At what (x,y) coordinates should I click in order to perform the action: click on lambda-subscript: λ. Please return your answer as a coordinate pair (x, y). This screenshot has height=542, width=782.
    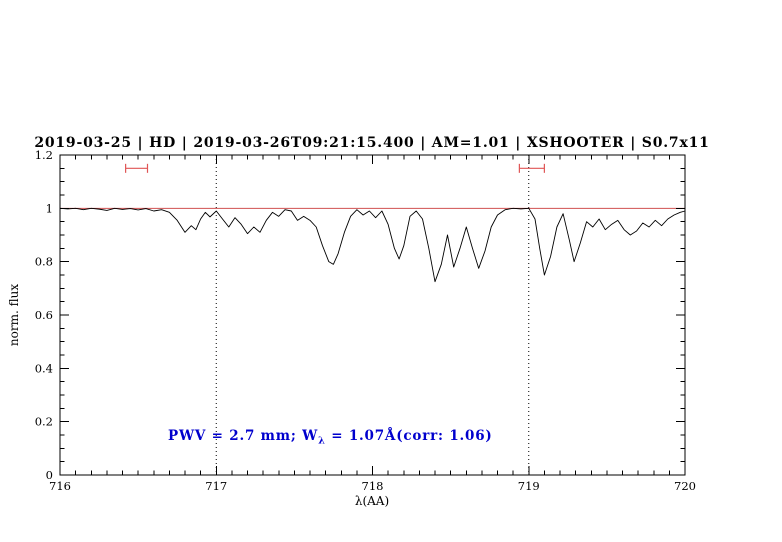
    Looking at the image, I should click on (322, 441).